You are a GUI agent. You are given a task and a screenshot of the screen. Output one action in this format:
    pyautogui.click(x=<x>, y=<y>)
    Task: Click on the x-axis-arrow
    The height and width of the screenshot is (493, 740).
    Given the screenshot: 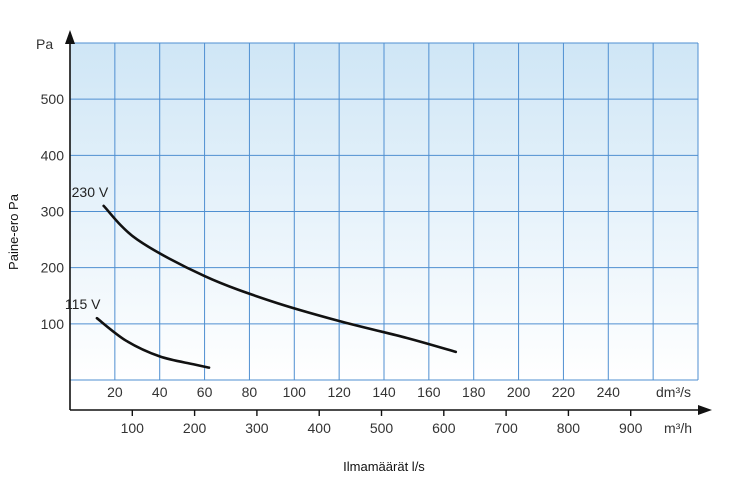 What is the action you would take?
    pyautogui.click(x=705, y=410)
    